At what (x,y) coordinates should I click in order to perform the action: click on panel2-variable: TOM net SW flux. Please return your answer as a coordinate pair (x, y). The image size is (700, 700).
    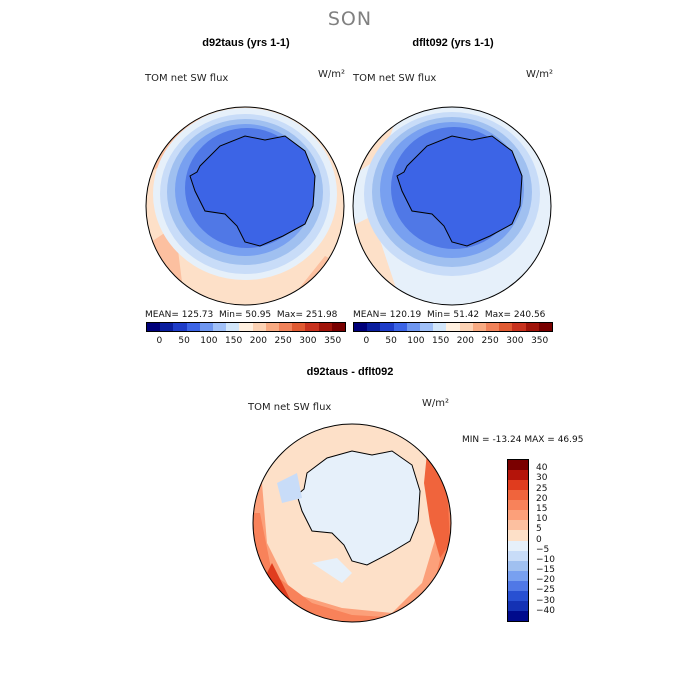
    Looking at the image, I should click on (395, 78).